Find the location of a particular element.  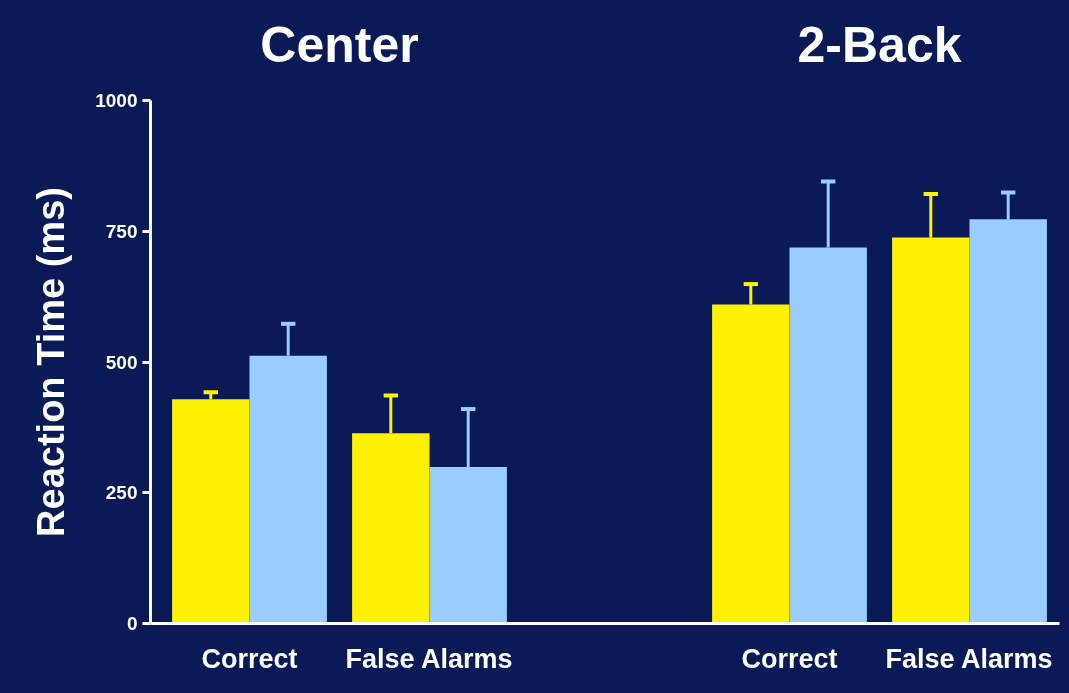

y-tick-label: 0 is located at coordinates (132, 623).